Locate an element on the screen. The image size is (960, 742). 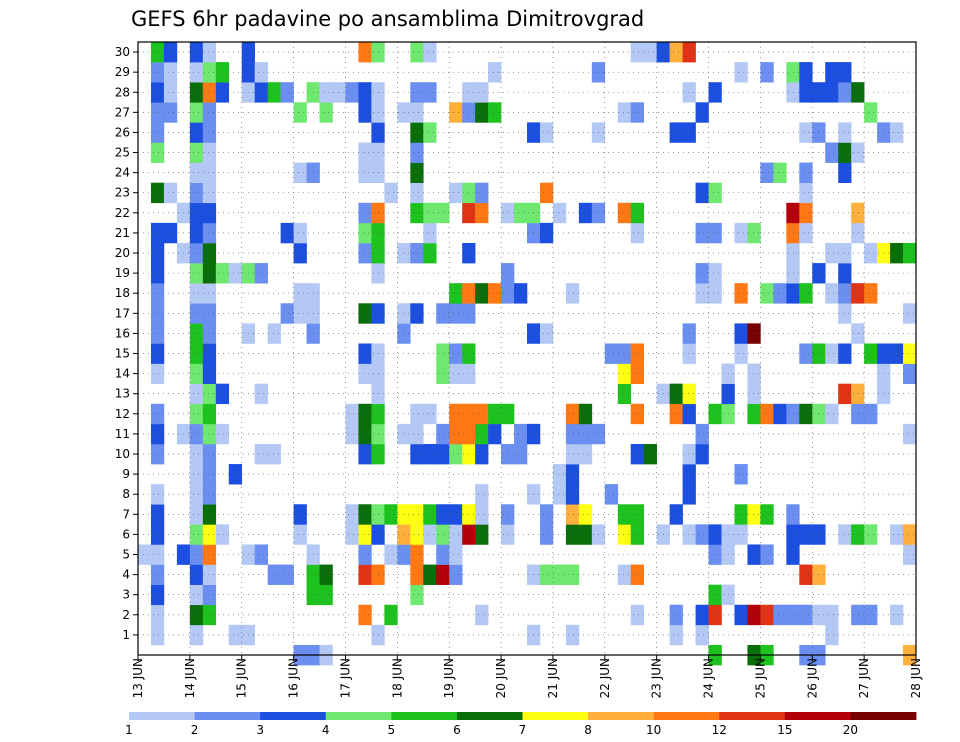
legend-label: 6 is located at coordinates (457, 730).